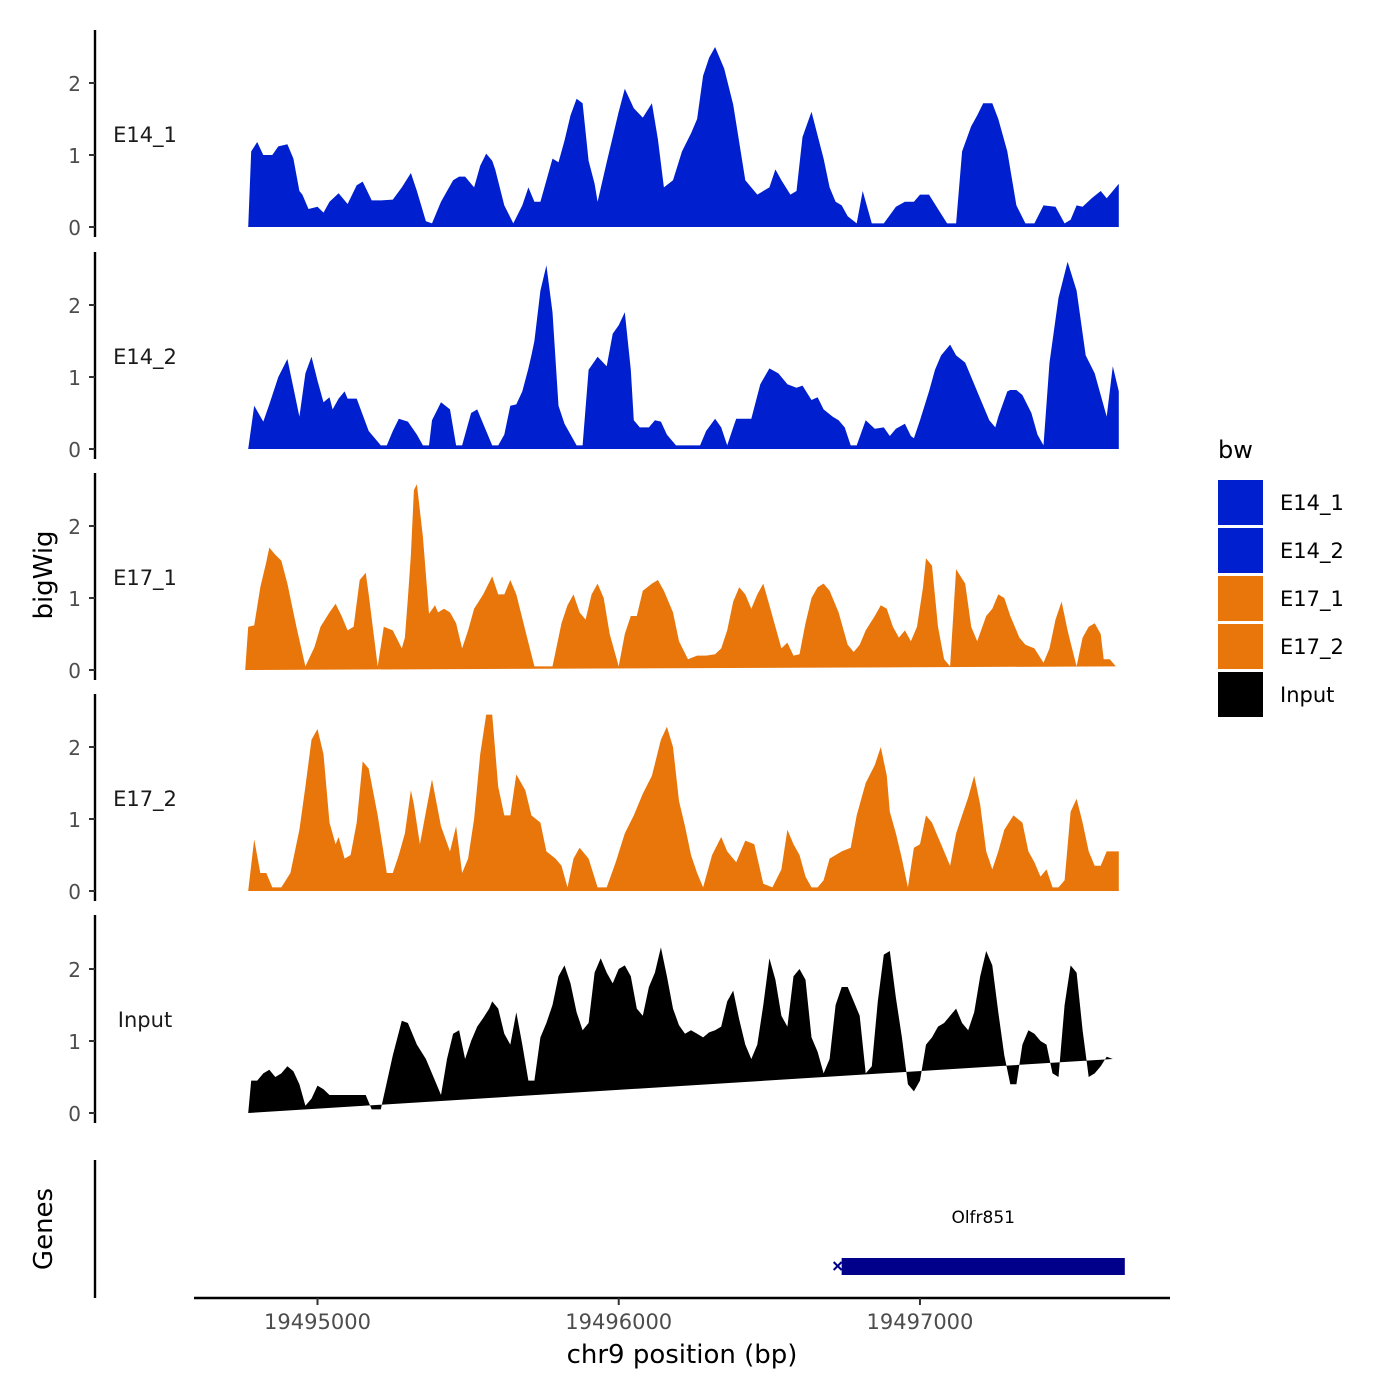 This screenshot has height=1400, width=1400. Describe the element at coordinates (145, 135) in the screenshot. I see `track-label: E14_1` at that location.